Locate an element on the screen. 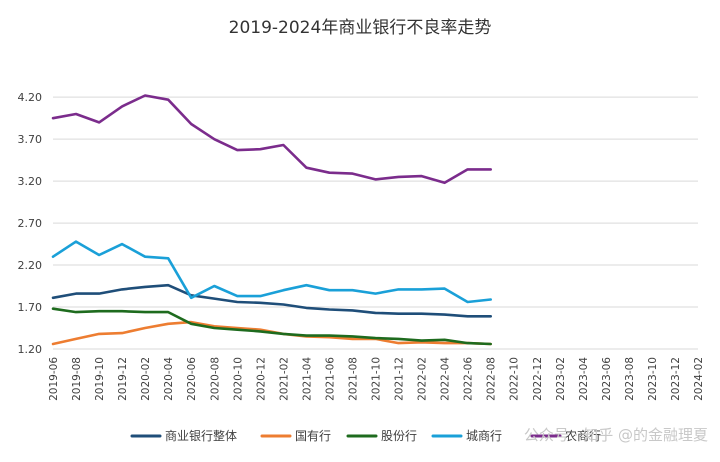  y-tick-label: 4.20 is located at coordinates (30, 97).